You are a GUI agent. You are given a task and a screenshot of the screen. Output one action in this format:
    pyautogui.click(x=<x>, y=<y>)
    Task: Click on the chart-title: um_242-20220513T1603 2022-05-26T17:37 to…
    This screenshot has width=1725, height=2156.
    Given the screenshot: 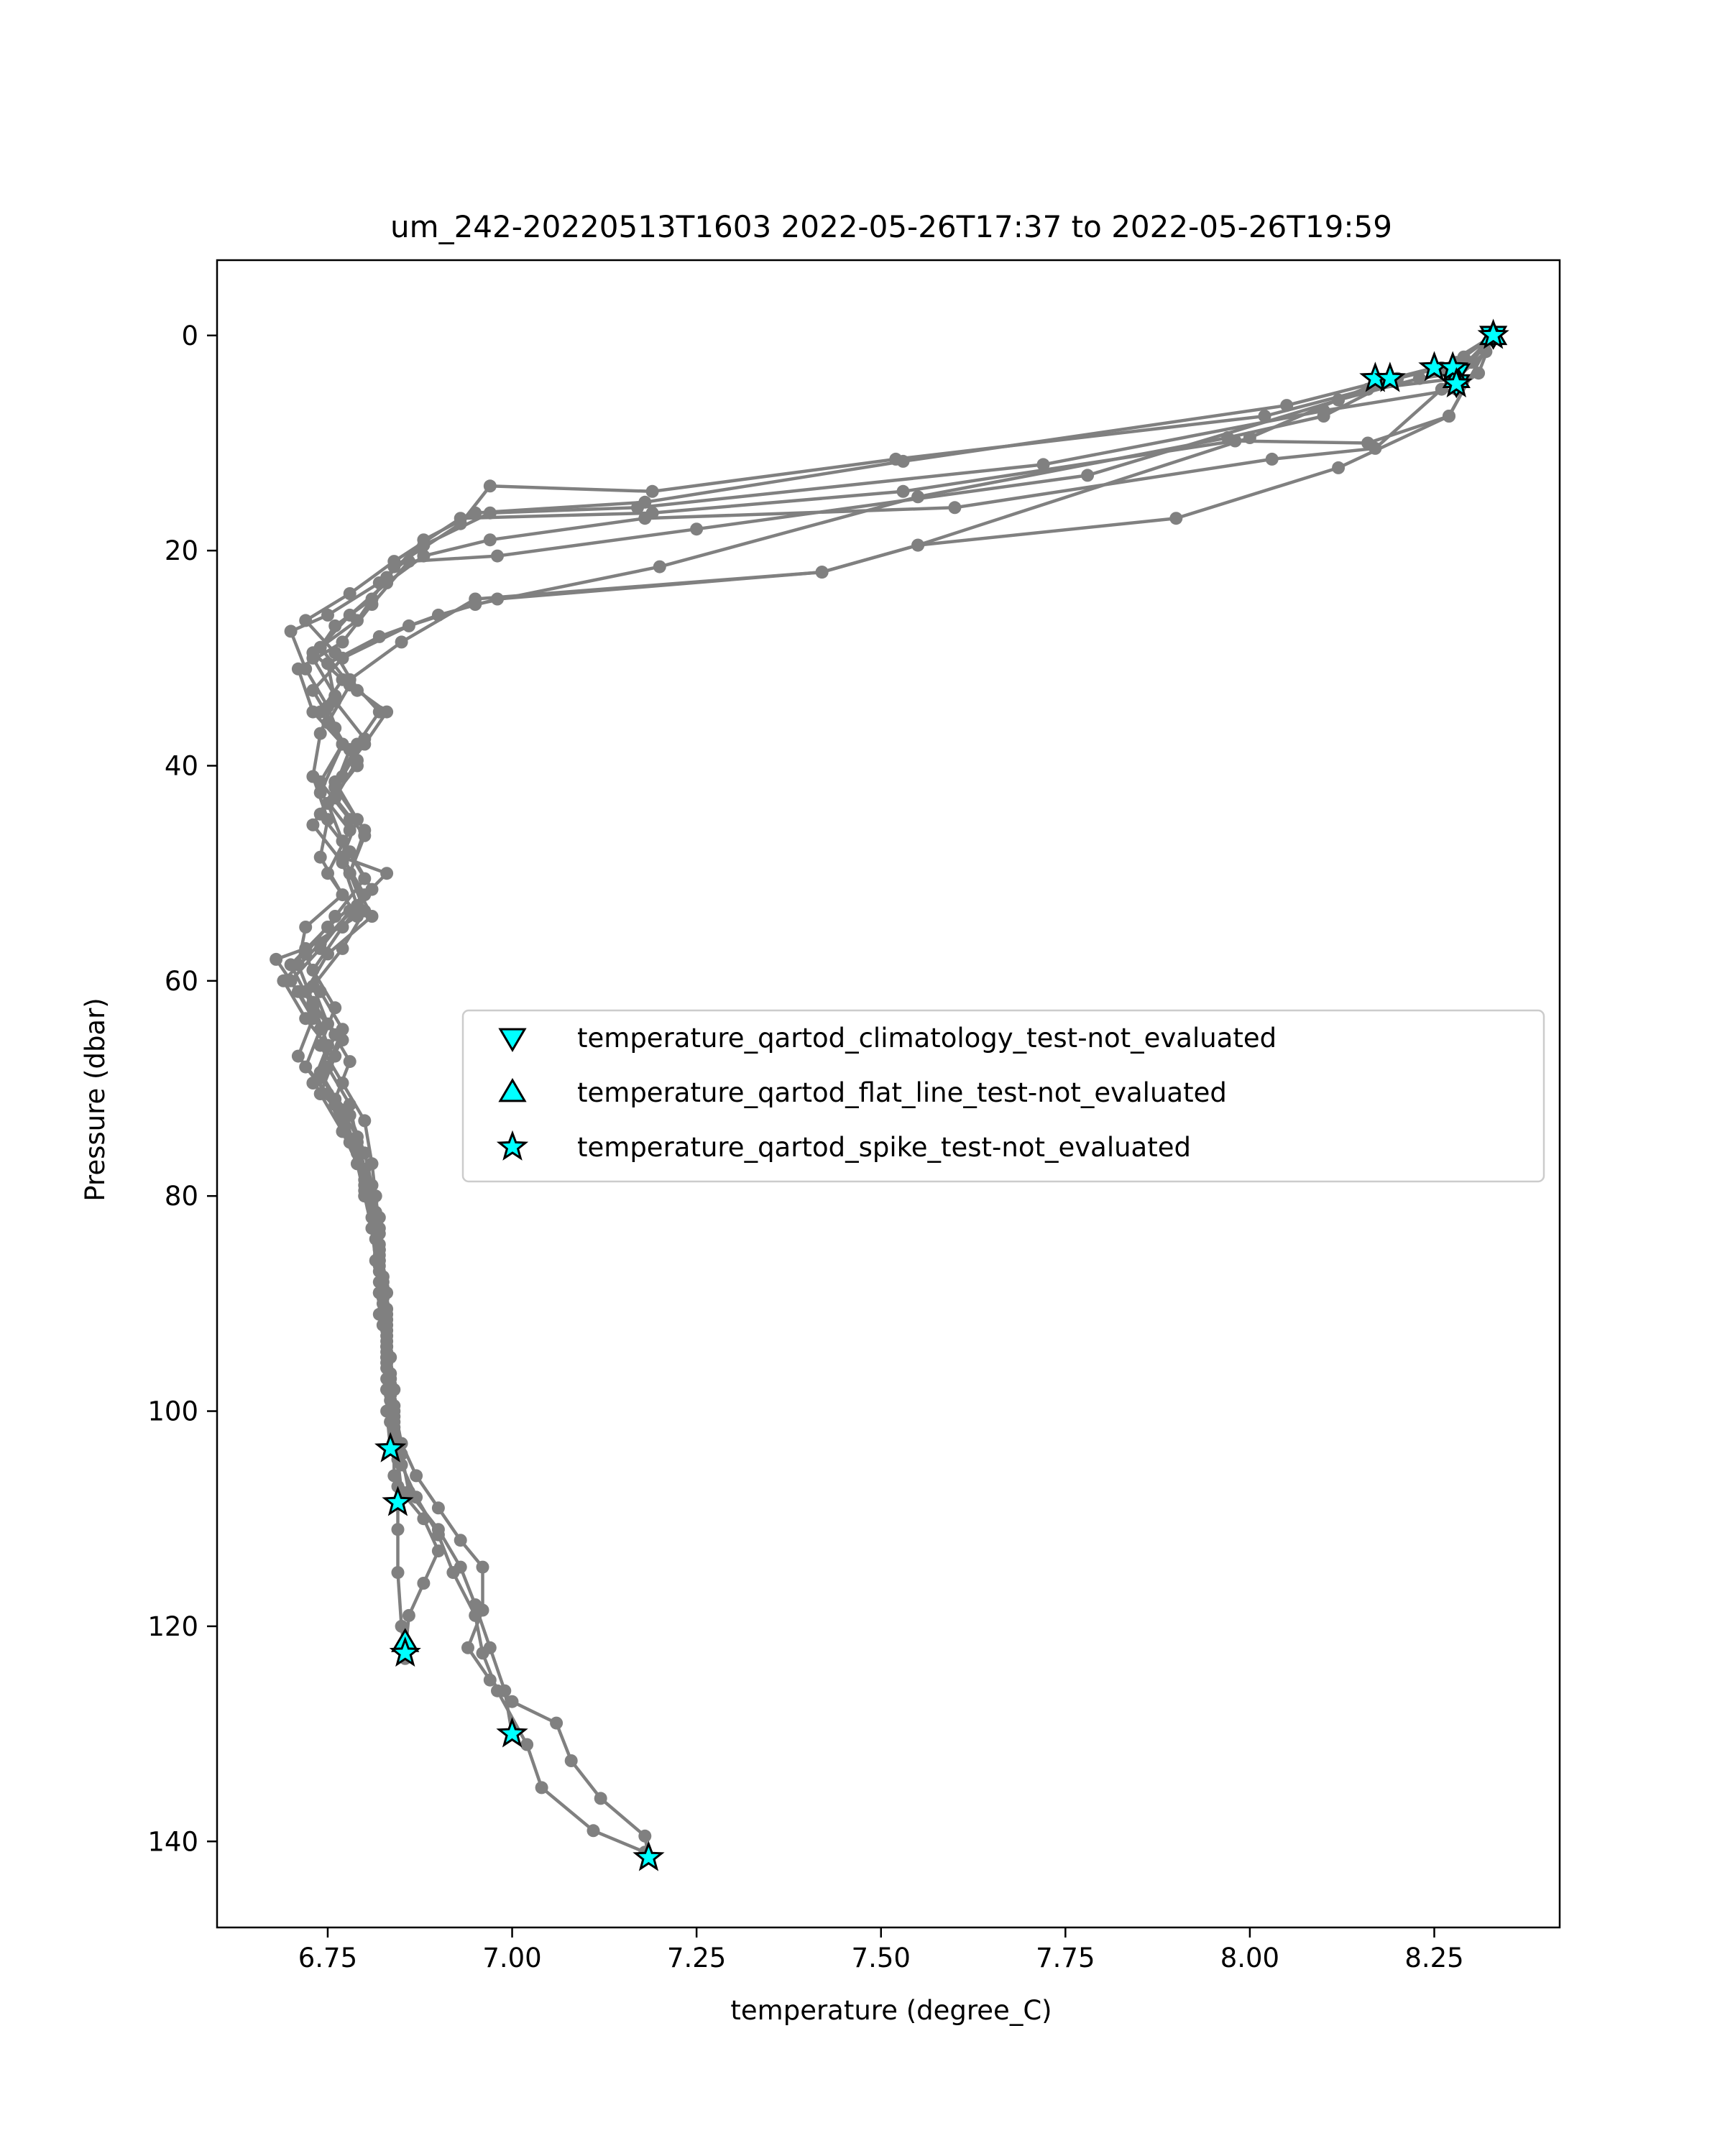 What is the action you would take?
    pyautogui.click(x=891, y=227)
    